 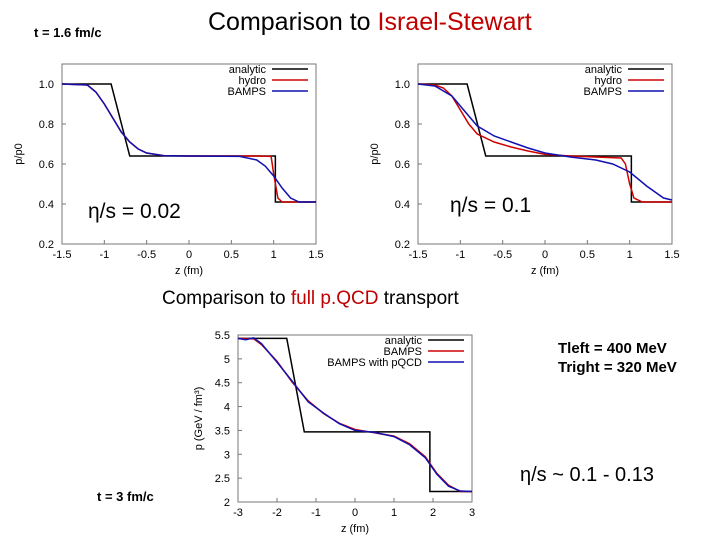 I want to click on subtitle-prefix: Comparison to, so click(x=226, y=298).